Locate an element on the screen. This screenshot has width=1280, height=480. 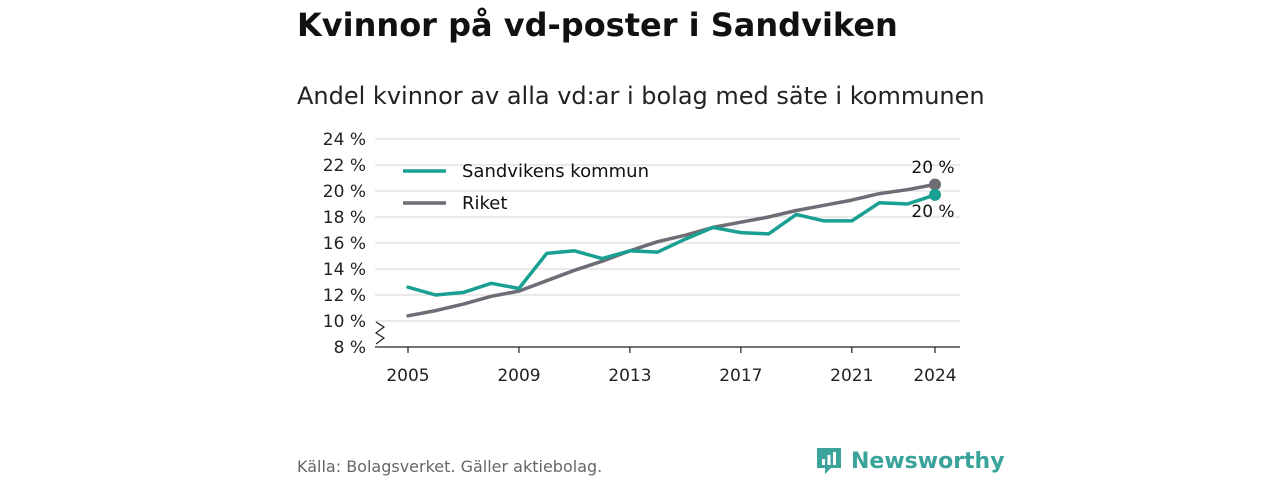
x-tick-label: 2009 is located at coordinates (518, 376).